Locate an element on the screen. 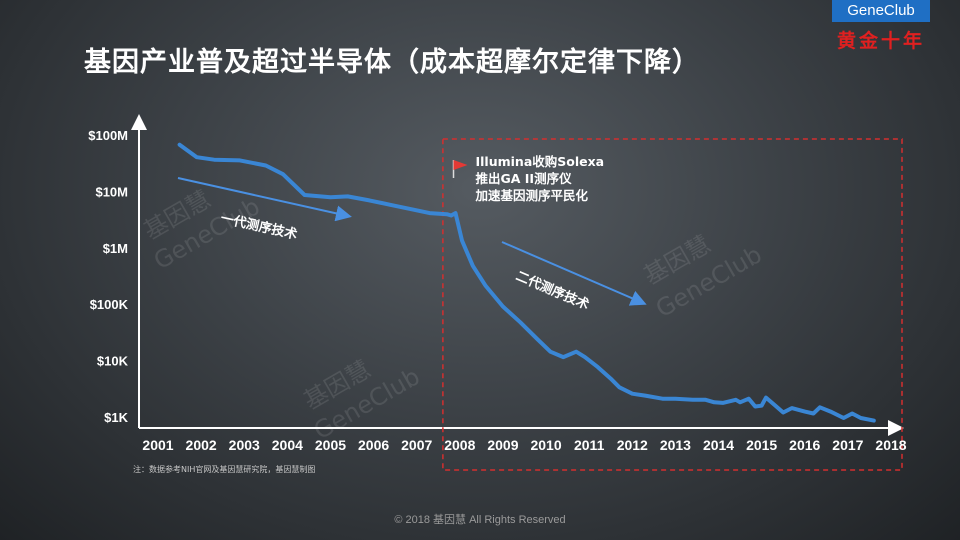 The height and width of the screenshot is (540, 960). y-tick-label: $1K is located at coordinates (116, 417).